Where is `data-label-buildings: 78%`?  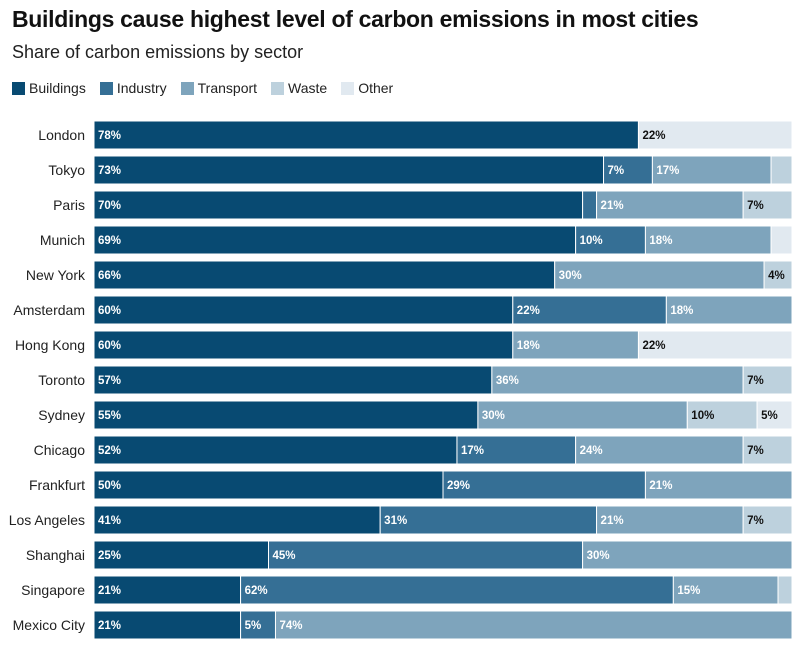 data-label-buildings: 78% is located at coordinates (109, 136).